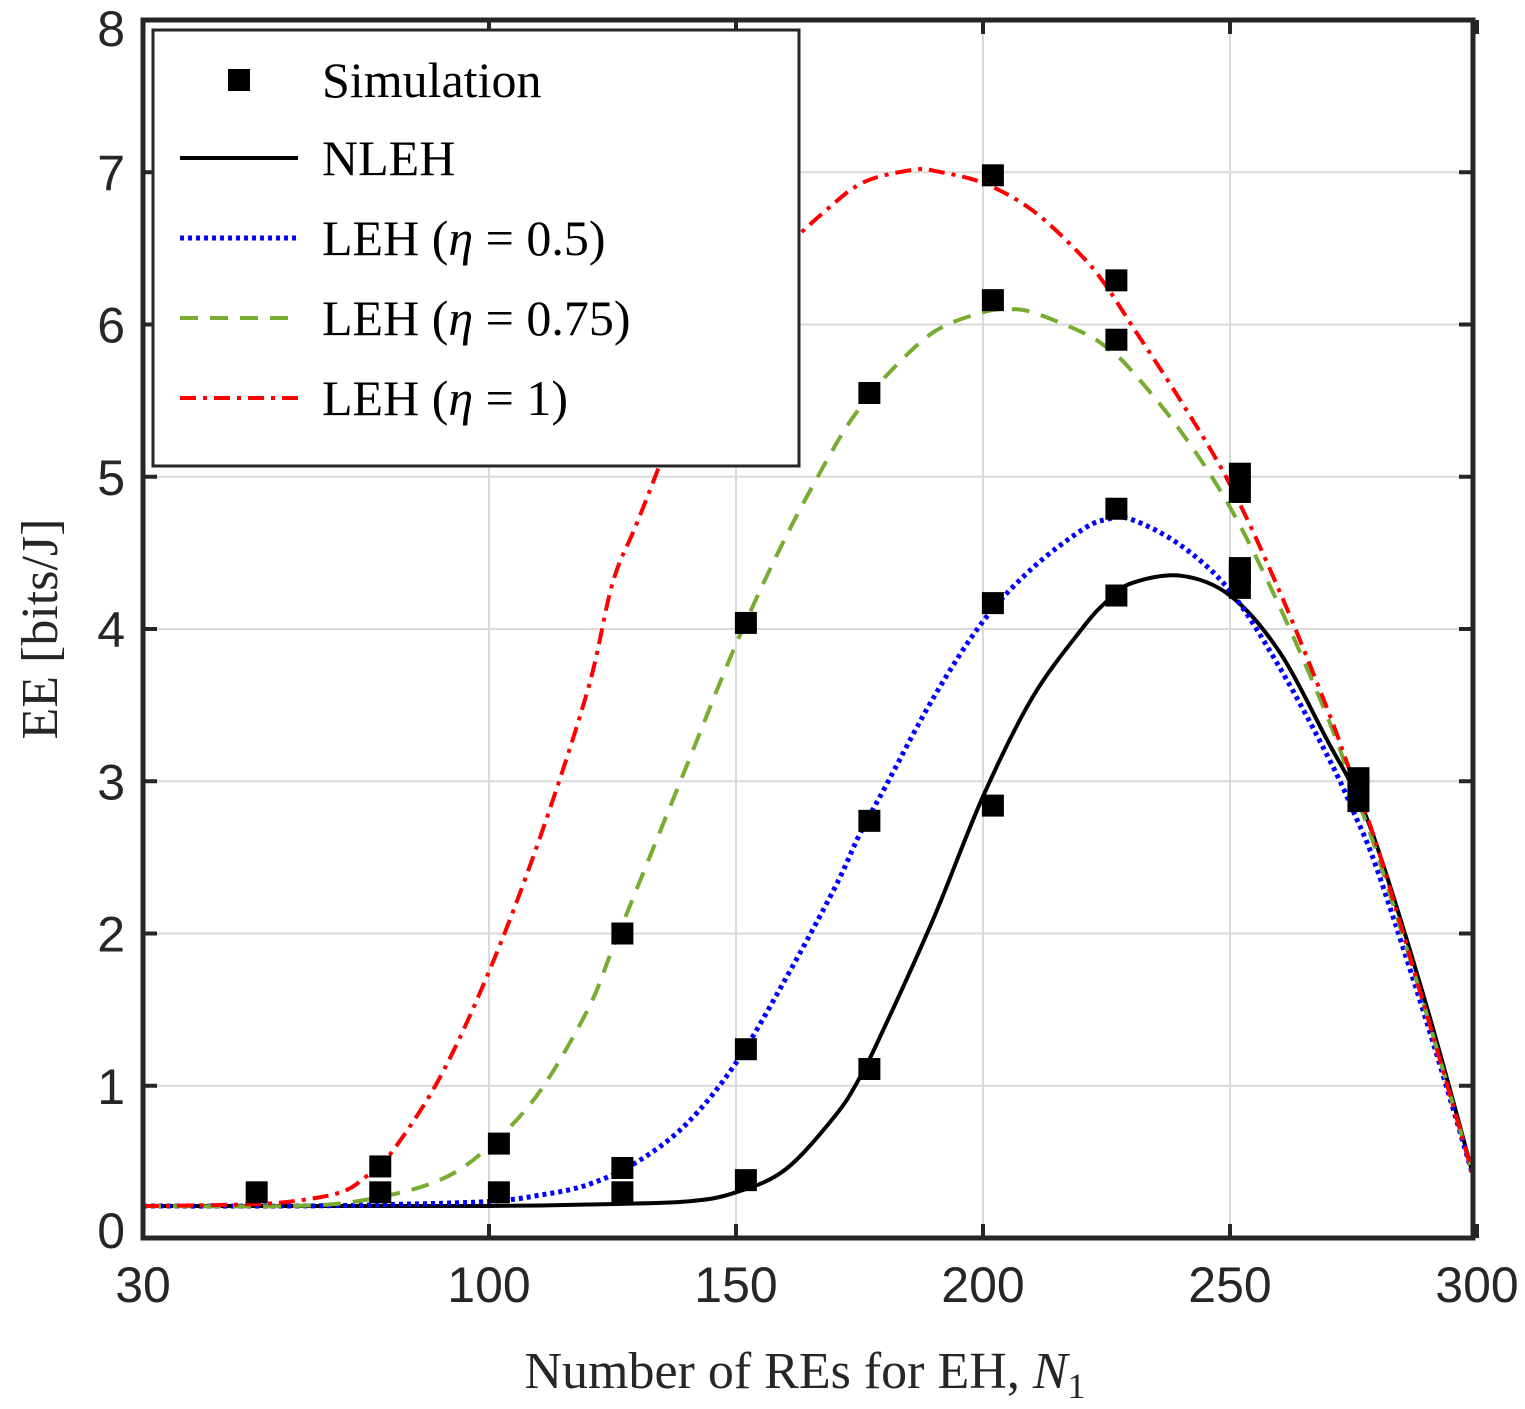 This screenshot has height=1409, width=1525. I want to click on legend-box, so click(476, 248).